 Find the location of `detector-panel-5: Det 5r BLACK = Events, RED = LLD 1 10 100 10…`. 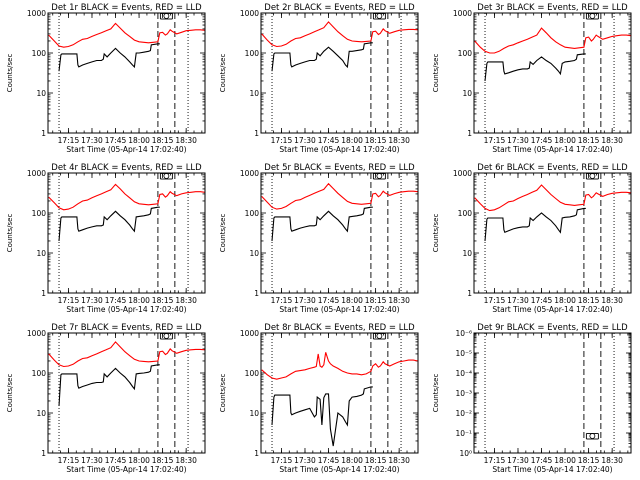

detector-panel-5: Det 5r BLACK = Events, RED = LLD 1 10 100 10… is located at coordinates (319, 238).